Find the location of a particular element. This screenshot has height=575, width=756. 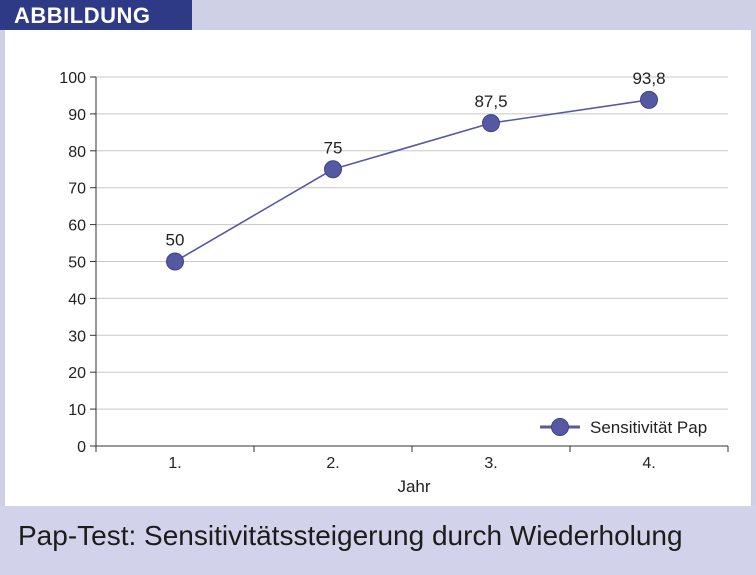

y-tick-label: 100 is located at coordinates (72, 78).